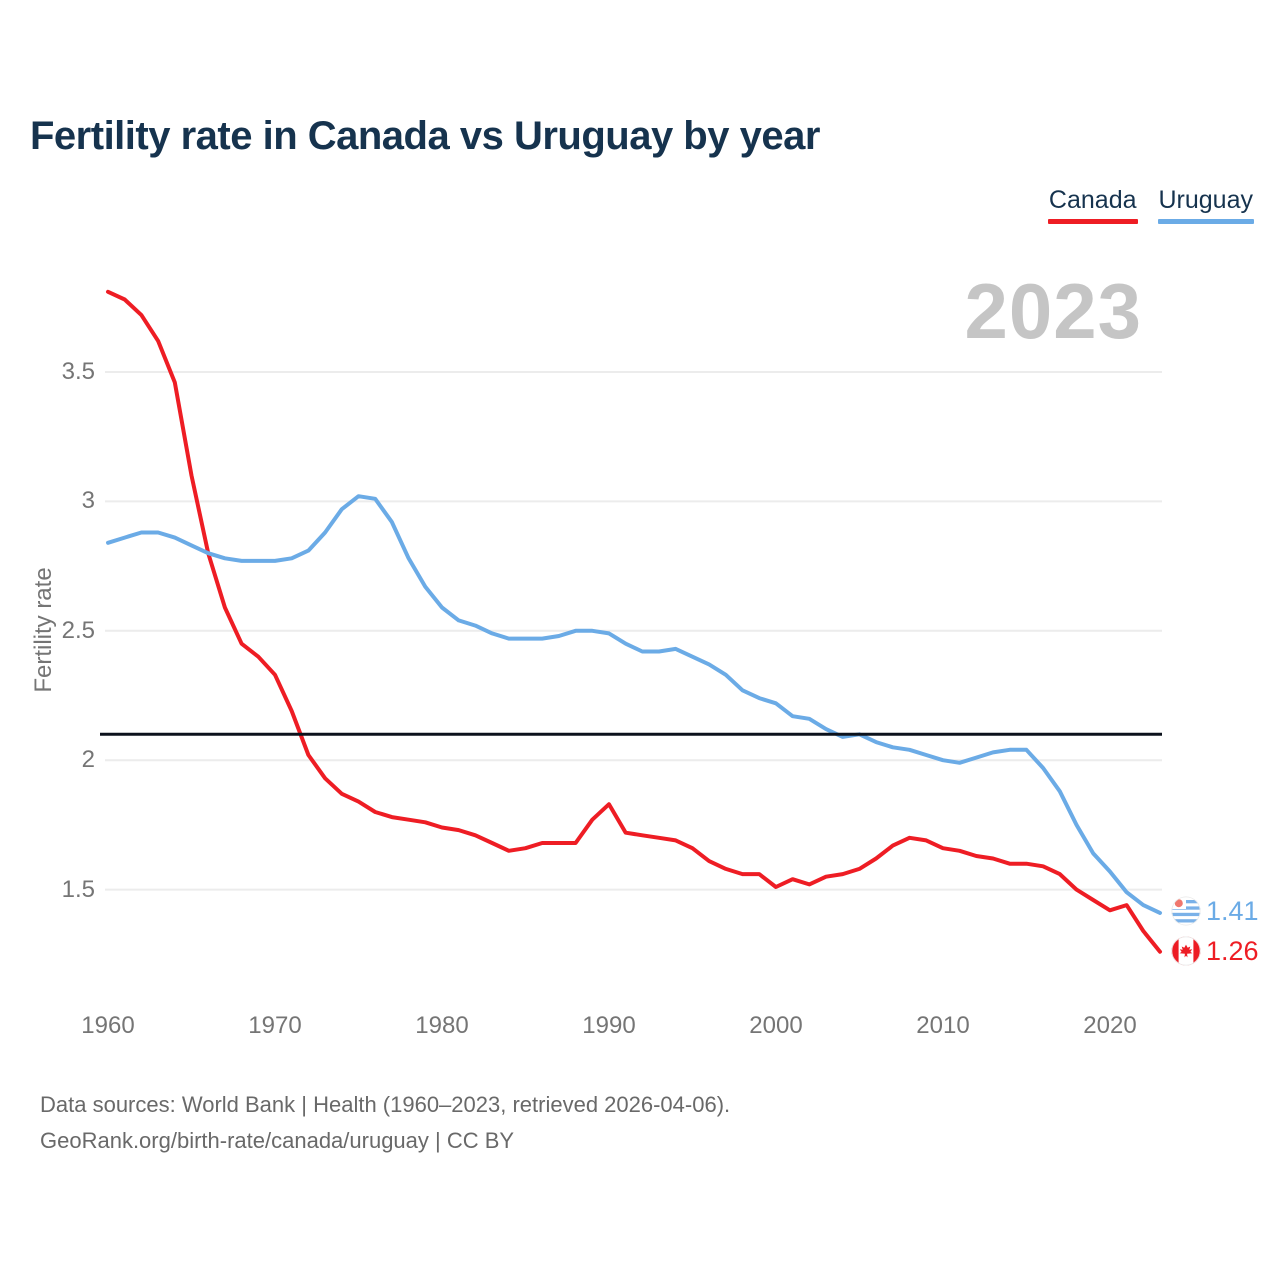 This screenshot has height=1280, width=1280. What do you see at coordinates (1205, 221) in the screenshot?
I see `legend-underline-uruguay` at bounding box center [1205, 221].